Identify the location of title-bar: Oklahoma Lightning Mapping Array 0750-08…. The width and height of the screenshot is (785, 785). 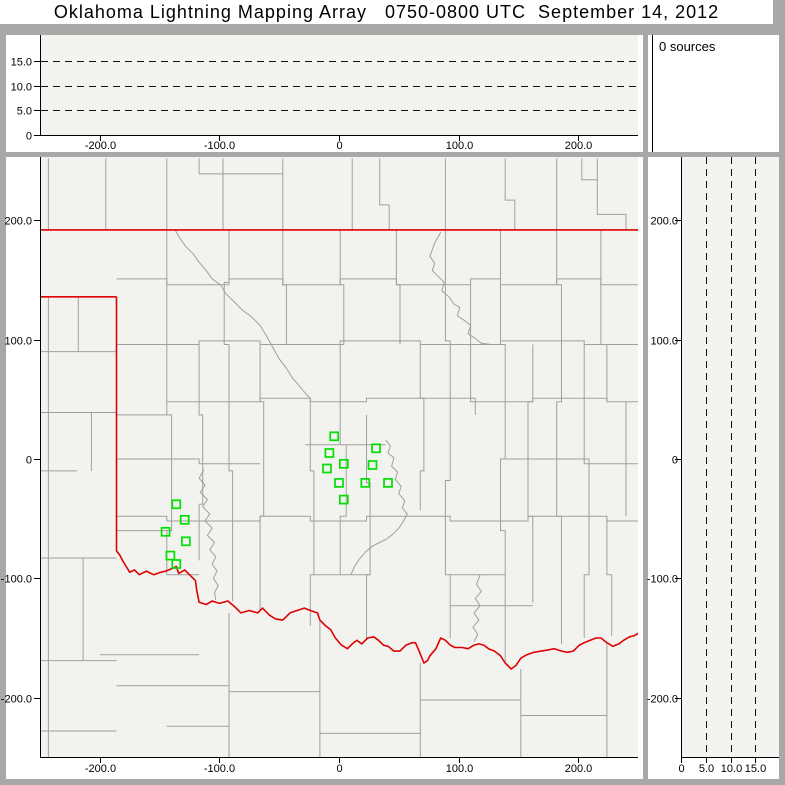
(386, 12).